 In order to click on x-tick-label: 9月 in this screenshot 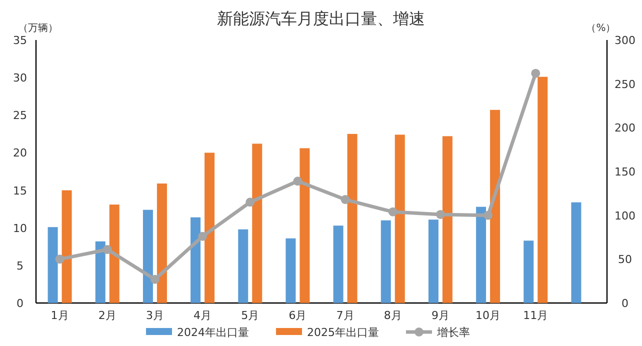, I will do `click(440, 315)`.